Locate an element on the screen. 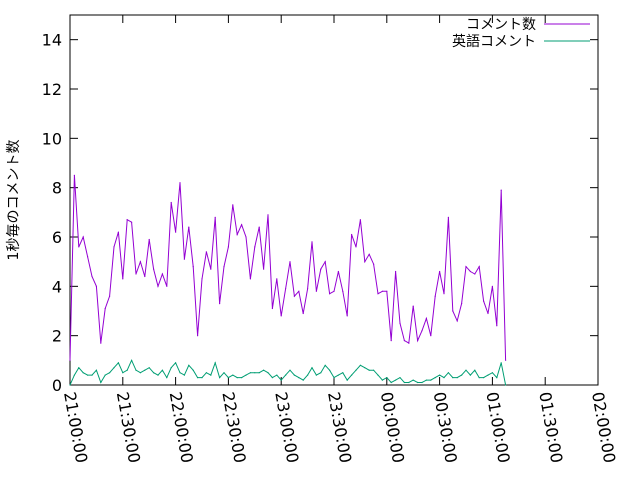 The width and height of the screenshot is (640, 480). y-tick-label-5: 10 is located at coordinates (52, 138).